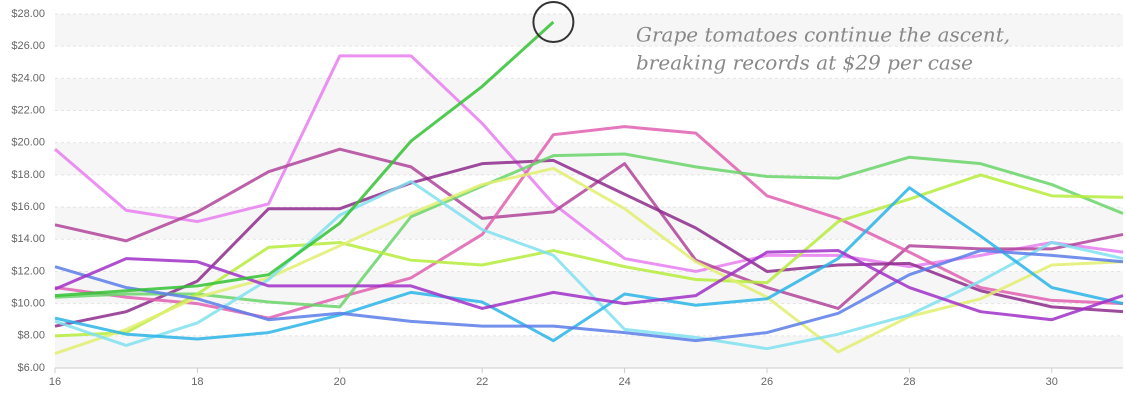 This screenshot has height=404, width=1126. Describe the element at coordinates (28, 175) in the screenshot. I see `y-tick-label: $18.00` at that location.